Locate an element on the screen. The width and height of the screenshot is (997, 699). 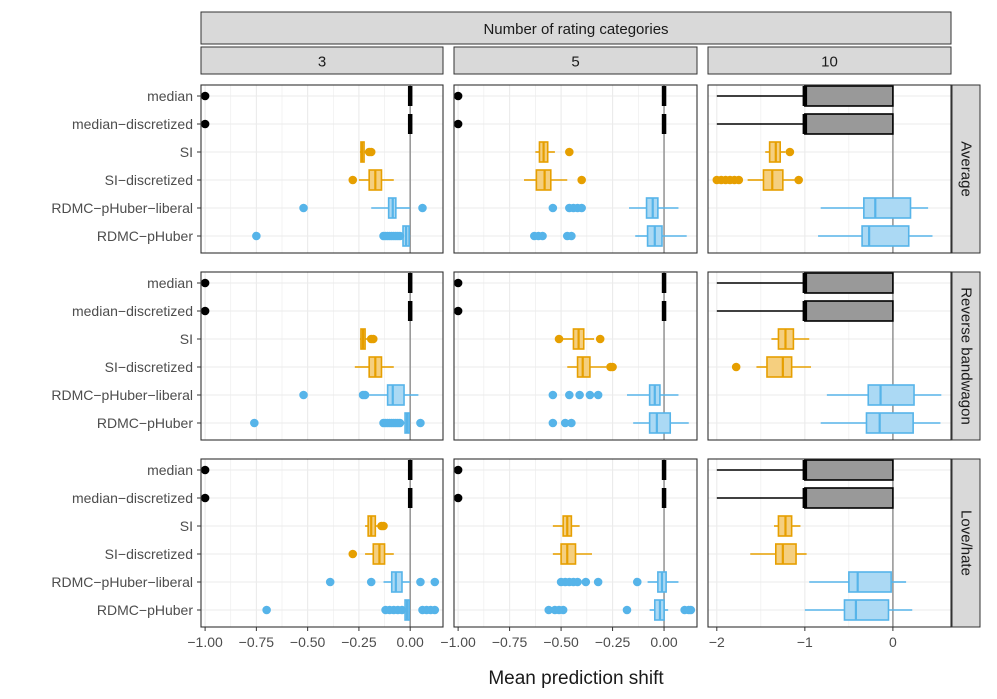
x-tick-label: −1 is located at coordinates (805, 642).